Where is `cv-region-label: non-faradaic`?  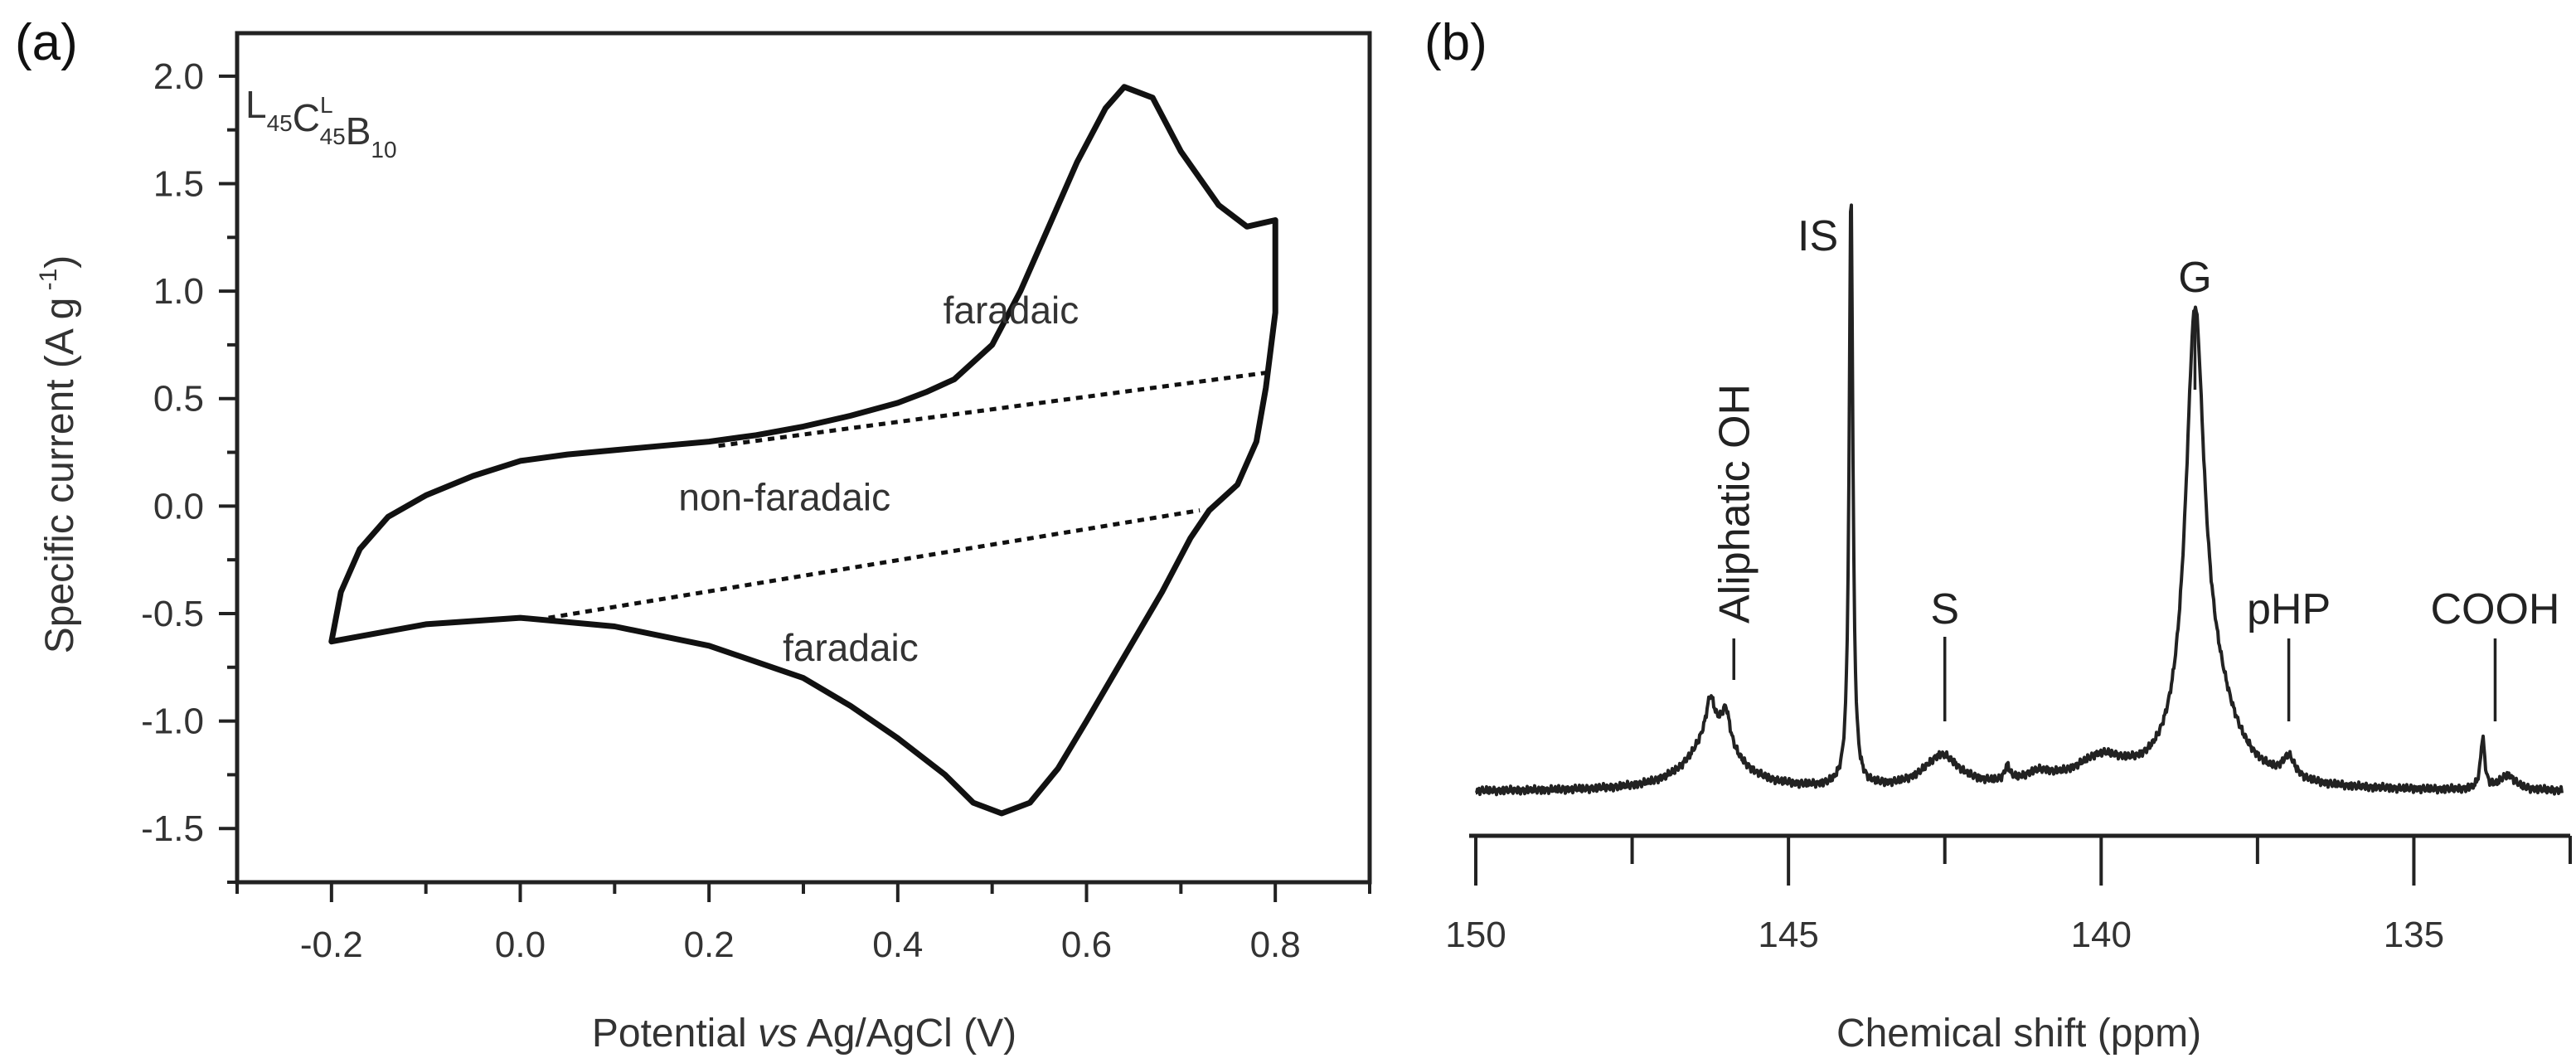
cv-region-label: non-faradaic is located at coordinates (784, 497).